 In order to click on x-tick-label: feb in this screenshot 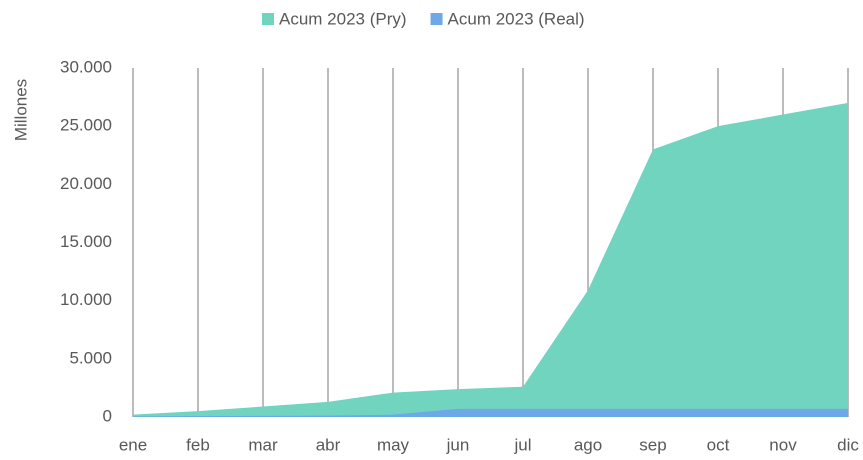, I will do `click(198, 444)`.